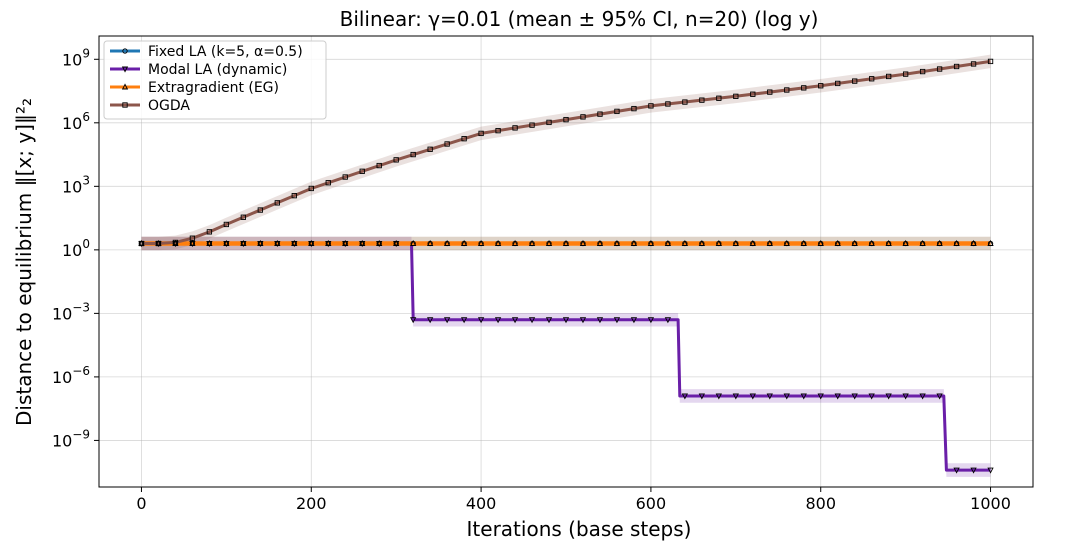 The width and height of the screenshot is (1070, 549). I want to click on legend-item: Extragradient (EG), so click(194, 88).